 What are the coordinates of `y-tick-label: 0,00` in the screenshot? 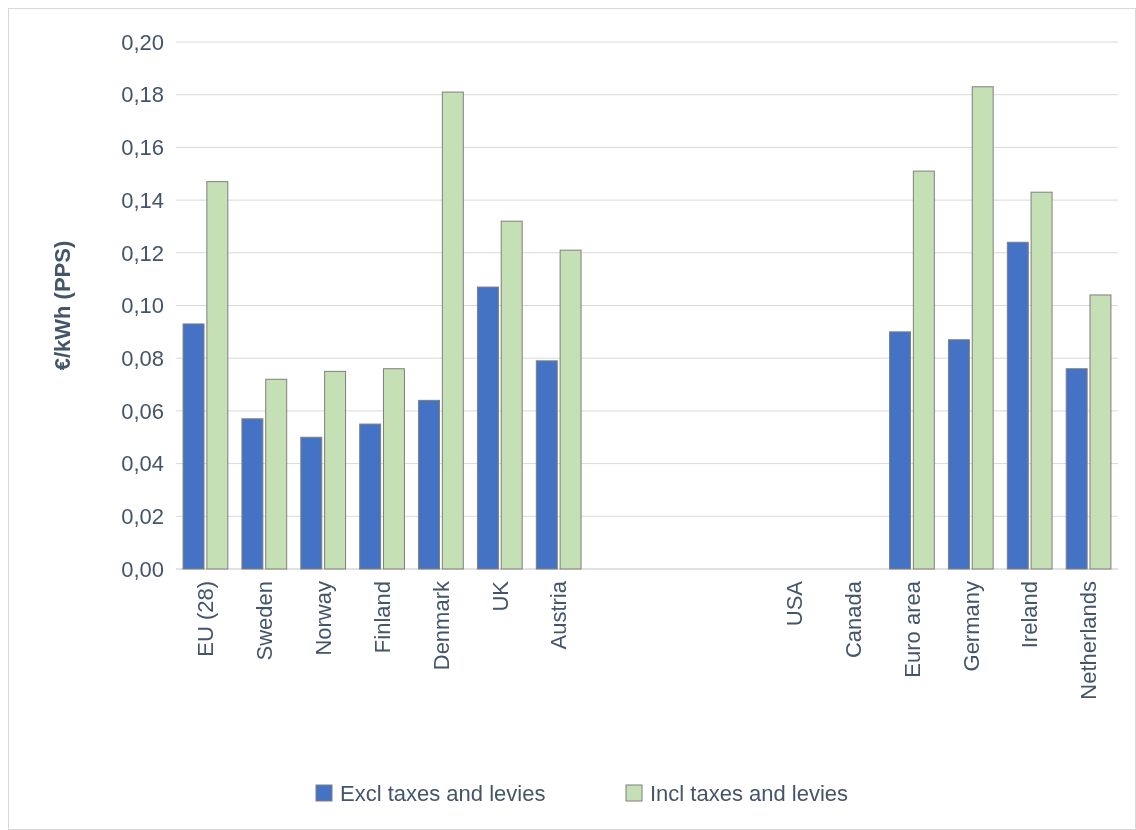 It's located at (142, 569).